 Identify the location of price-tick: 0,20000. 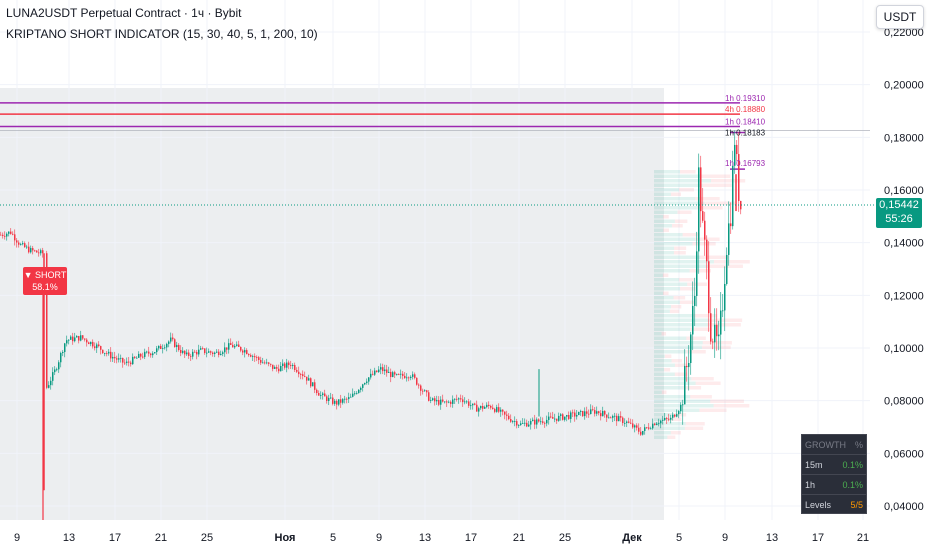
(904, 86).